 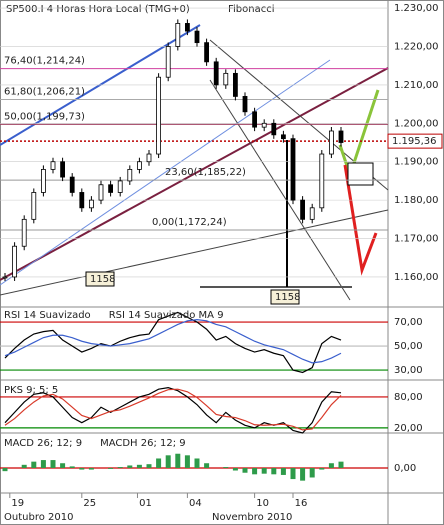 I want to click on y-tick-label: 1.200,00, so click(x=416, y=123).